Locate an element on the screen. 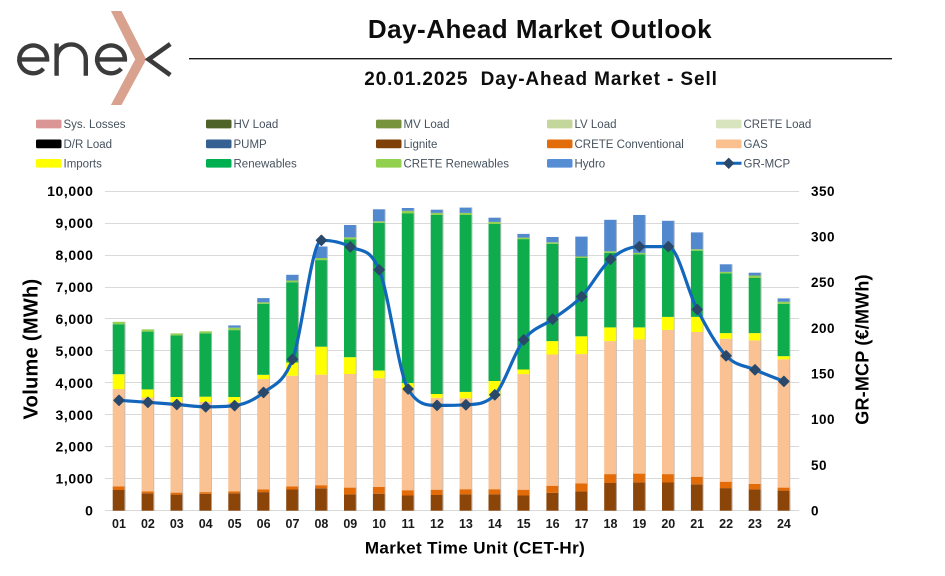 The width and height of the screenshot is (945, 576). svg-text: 10 is located at coordinates (379, 524).